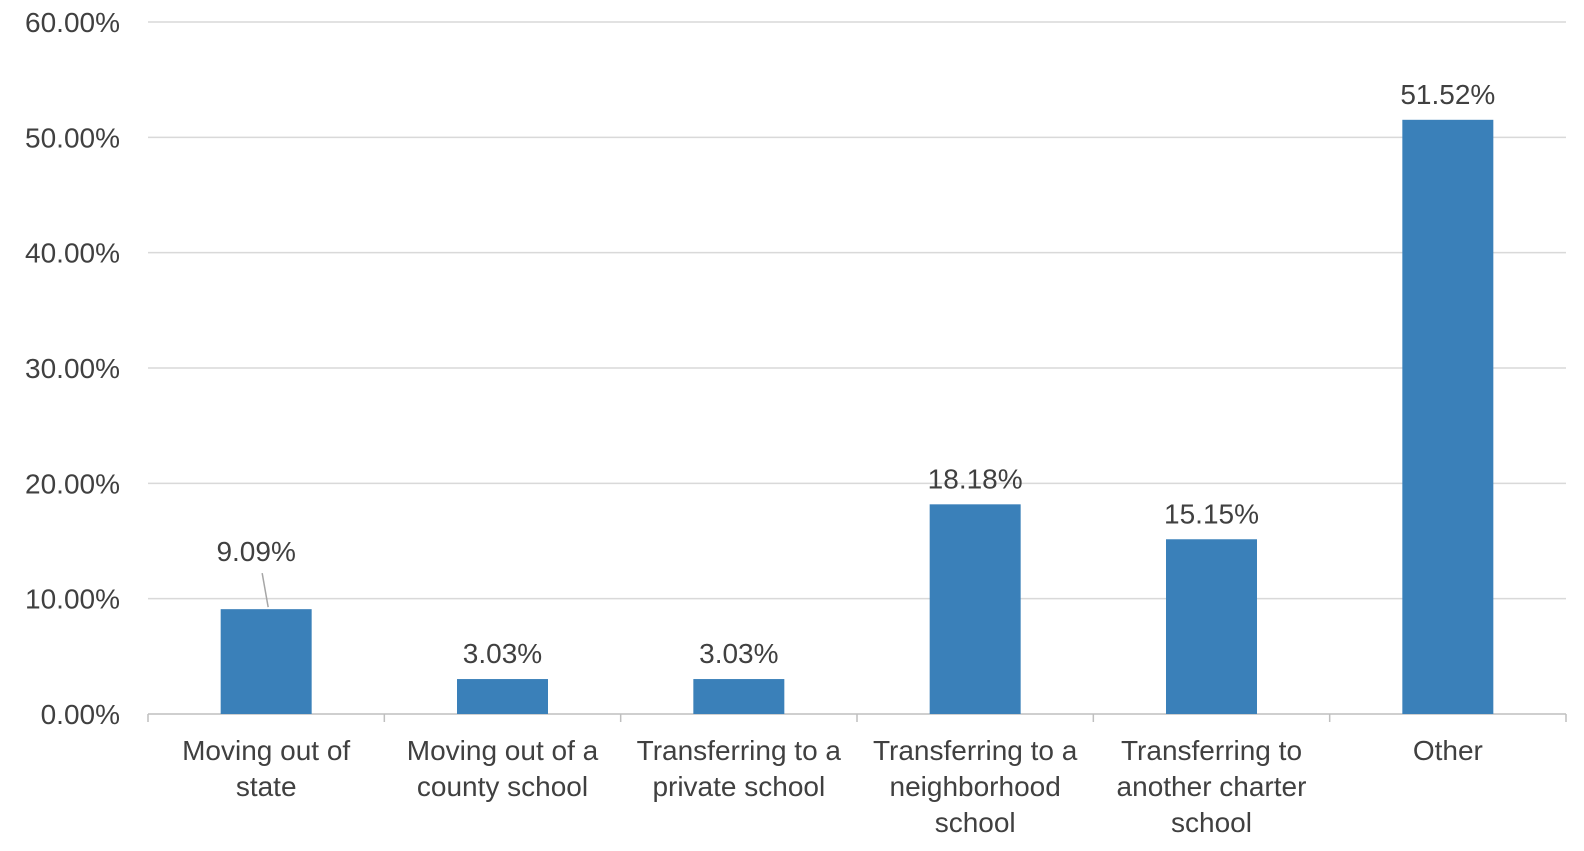  What do you see at coordinates (72, 599) in the screenshot?
I see `y-tick-label: 10.00%` at bounding box center [72, 599].